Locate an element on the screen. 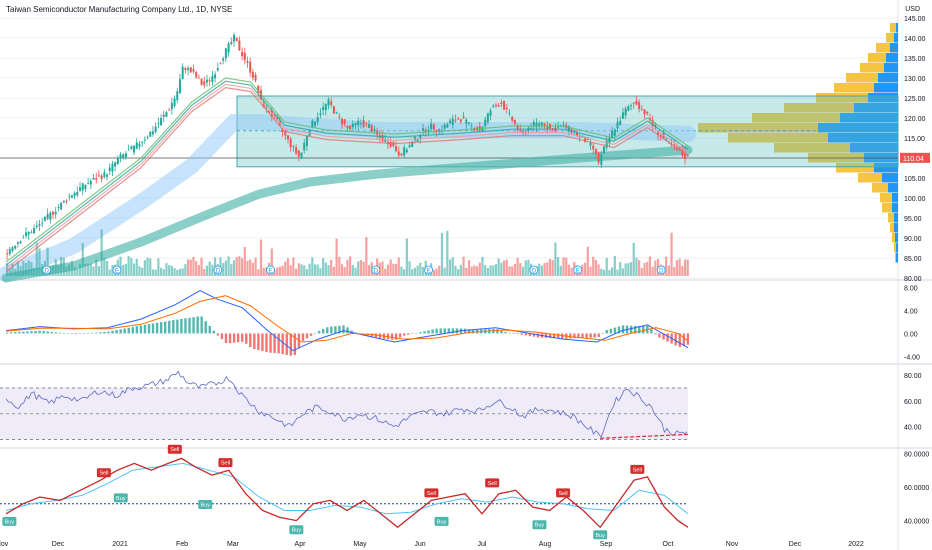 The image size is (932, 550). price-tick-label: 145.00 is located at coordinates (915, 19).